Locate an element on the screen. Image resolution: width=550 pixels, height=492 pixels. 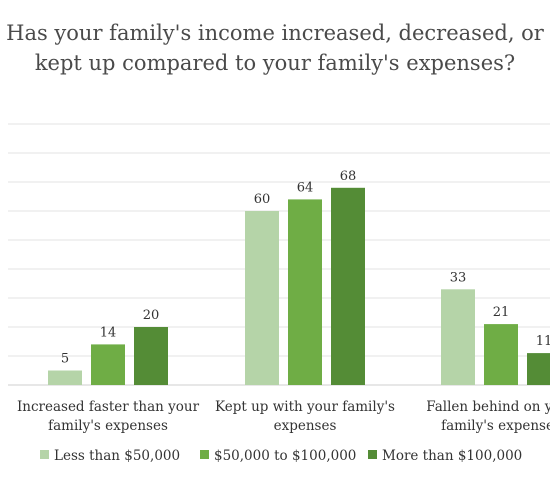
data-label: 68 is located at coordinates (348, 176).